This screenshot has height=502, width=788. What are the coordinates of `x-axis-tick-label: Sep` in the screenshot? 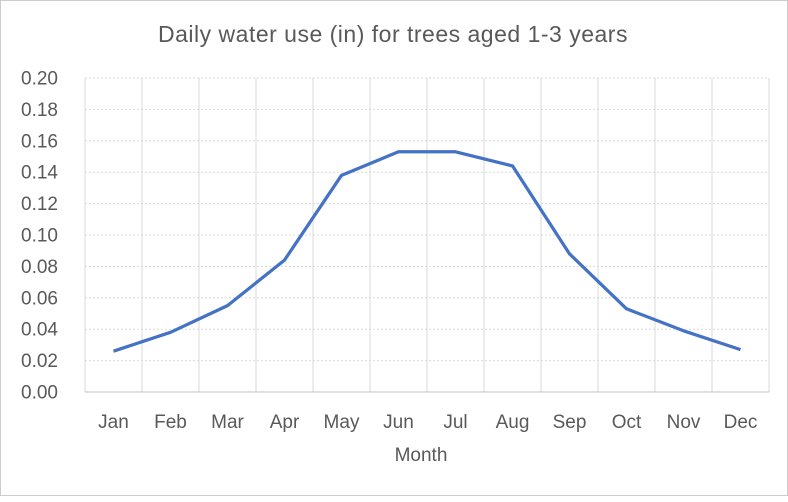 It's located at (570, 422).